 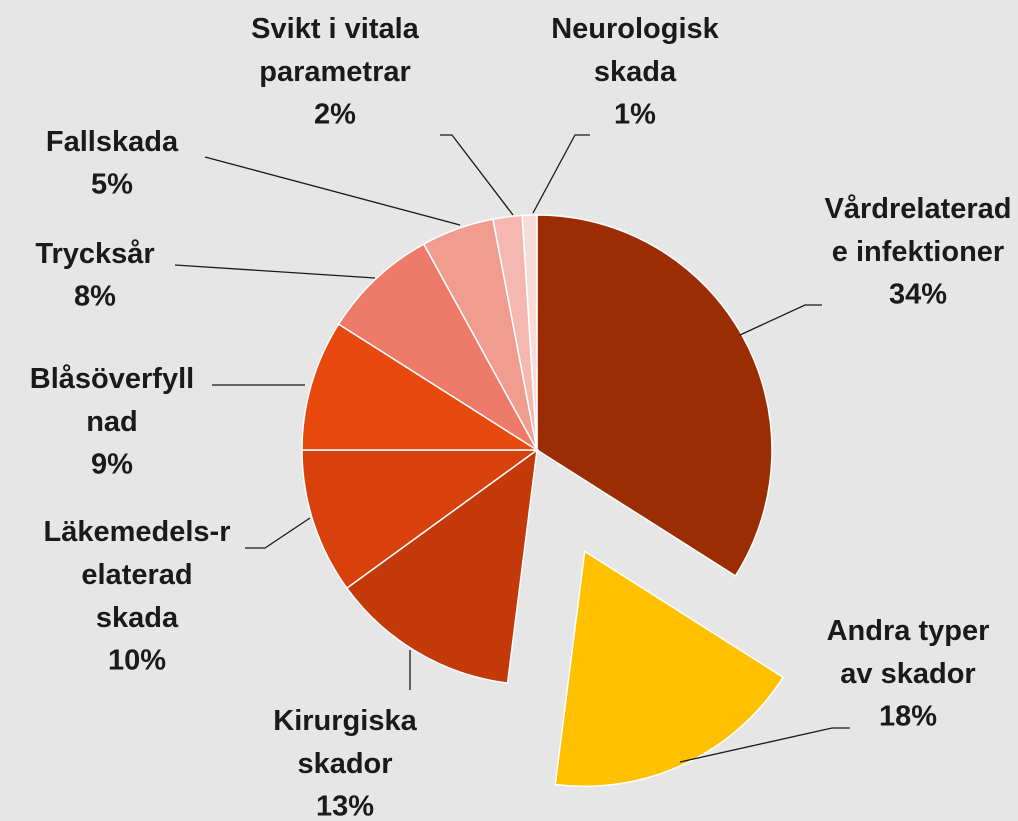 What do you see at coordinates (345, 806) in the screenshot?
I see `value-label: 13%` at bounding box center [345, 806].